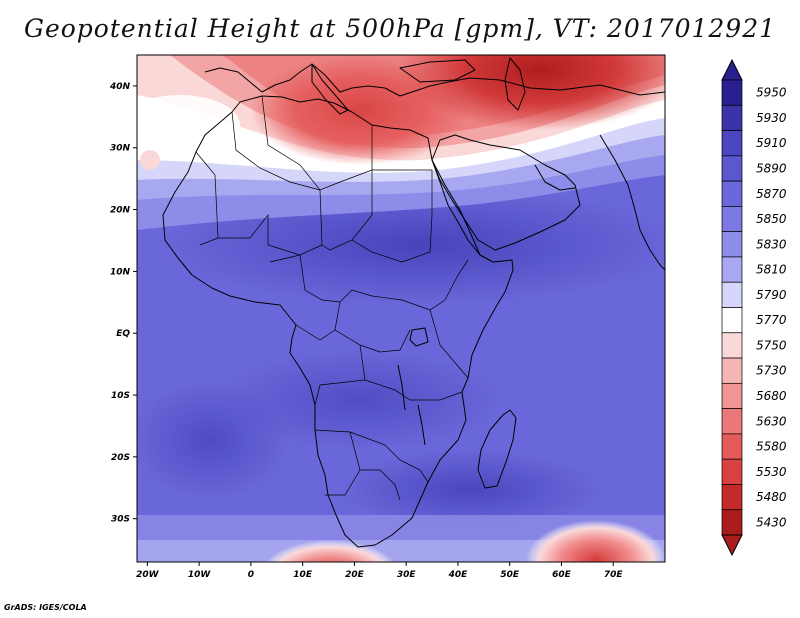 The width and height of the screenshot is (800, 618). I want to click on colorbar-label: 5830, so click(771, 244).